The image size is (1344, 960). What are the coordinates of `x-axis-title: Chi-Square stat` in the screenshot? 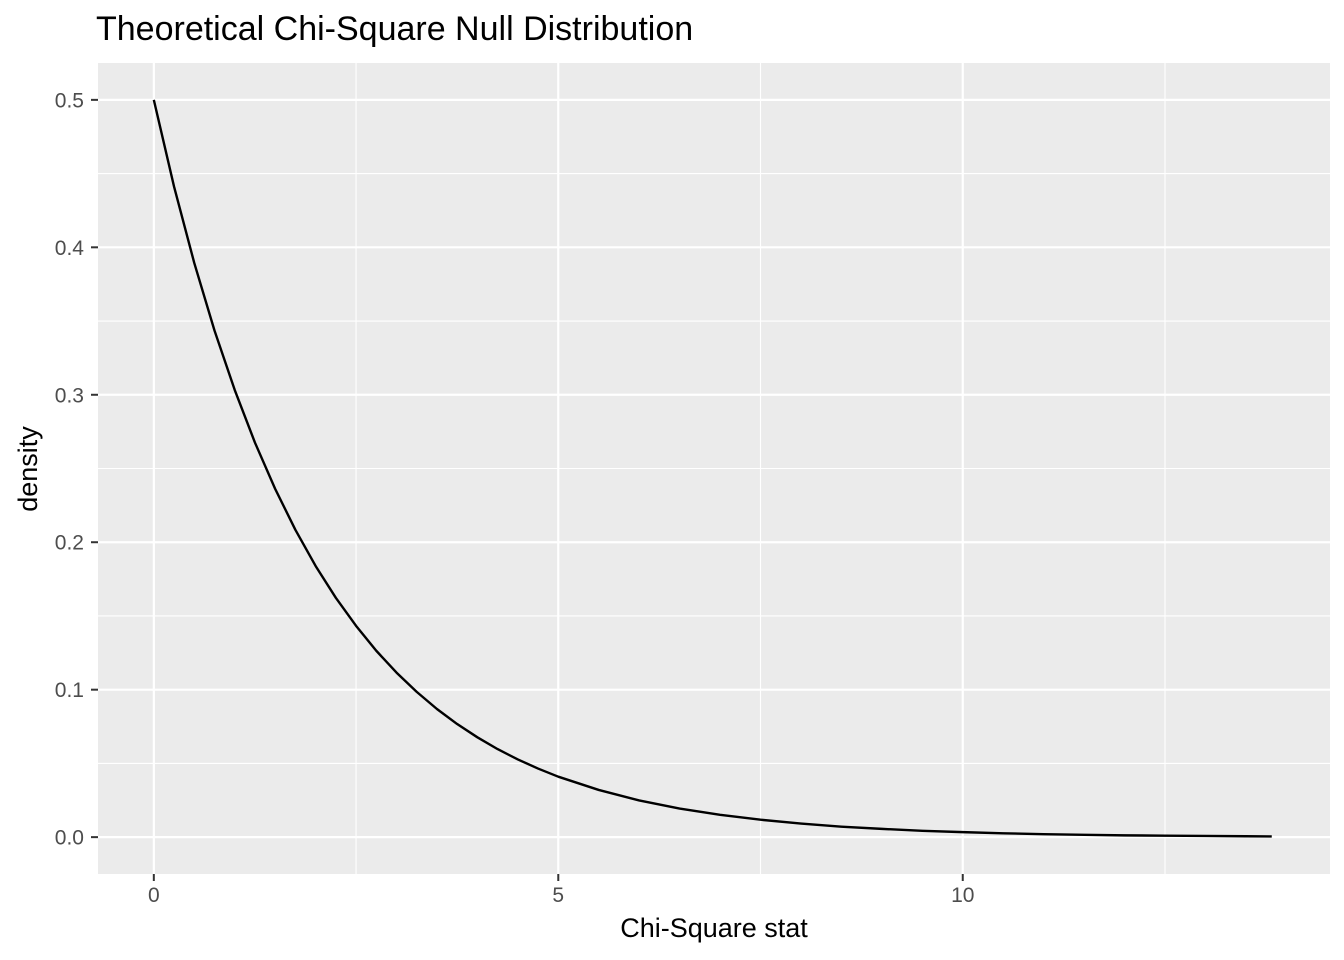 It's located at (714, 928).